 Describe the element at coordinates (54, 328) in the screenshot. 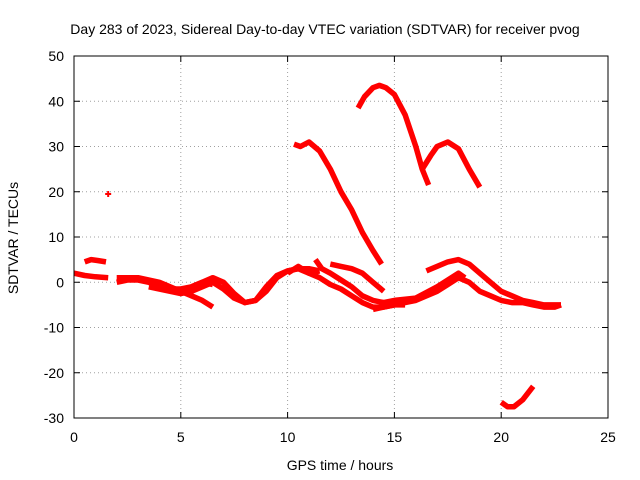

I see `y-tick-label: -10` at that location.